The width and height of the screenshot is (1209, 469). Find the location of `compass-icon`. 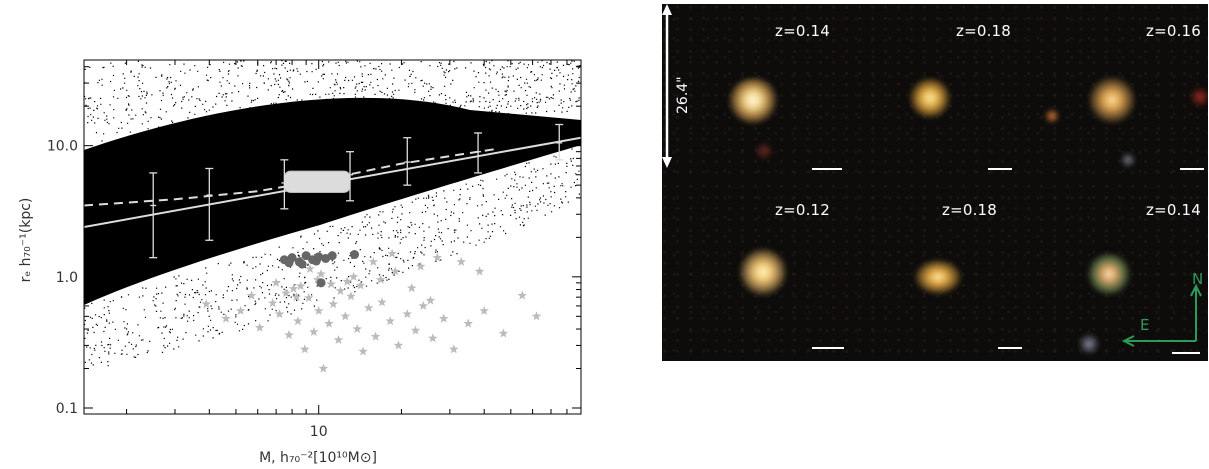

compass-icon is located at coordinates (1161, 318).